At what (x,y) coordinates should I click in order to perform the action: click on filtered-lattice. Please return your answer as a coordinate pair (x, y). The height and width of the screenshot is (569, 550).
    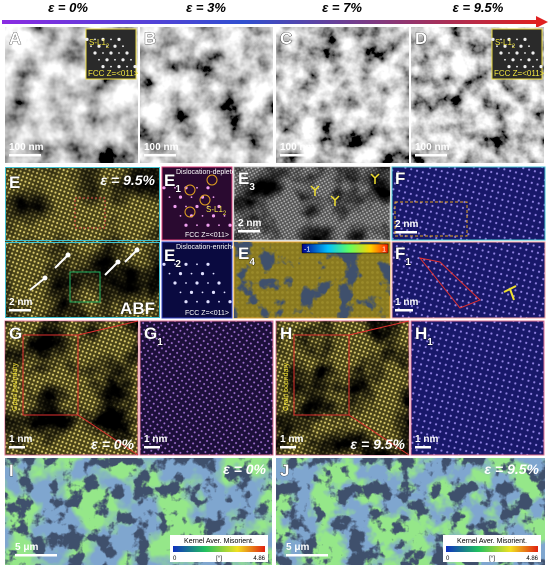
    Looking at the image, I should click on (468, 203).